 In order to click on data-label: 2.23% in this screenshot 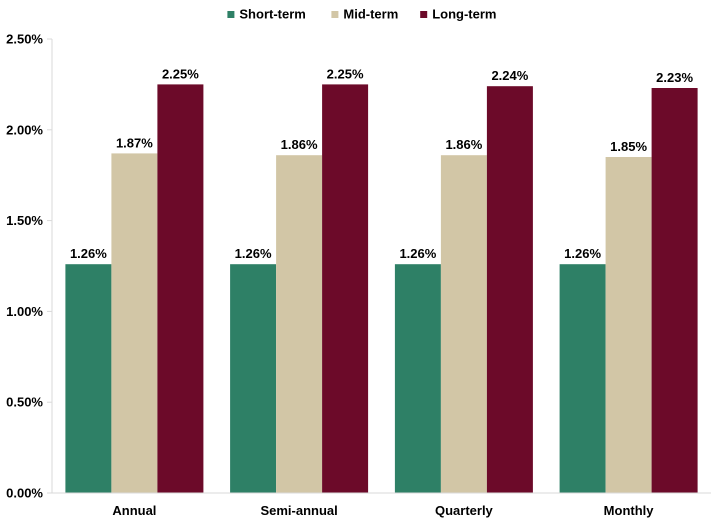, I will do `click(674, 77)`.